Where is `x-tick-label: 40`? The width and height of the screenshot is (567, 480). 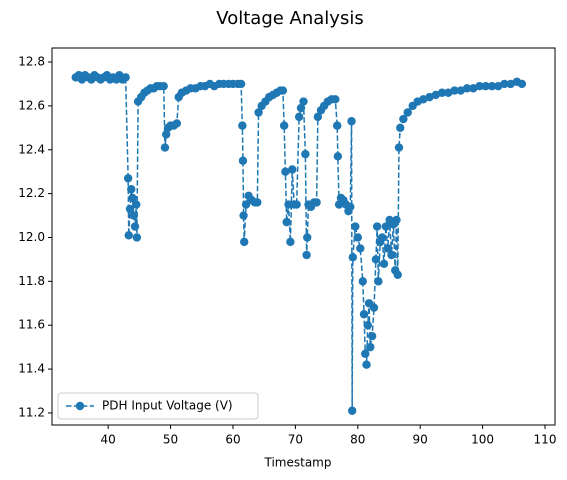
x-tick-label: 40 is located at coordinates (108, 440).